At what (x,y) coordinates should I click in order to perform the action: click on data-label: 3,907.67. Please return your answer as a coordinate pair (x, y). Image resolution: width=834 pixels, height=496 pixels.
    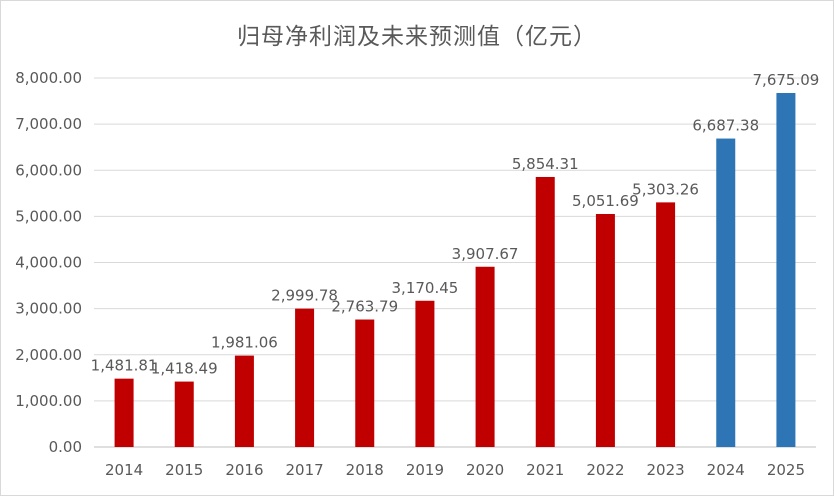
    Looking at the image, I should click on (485, 254).